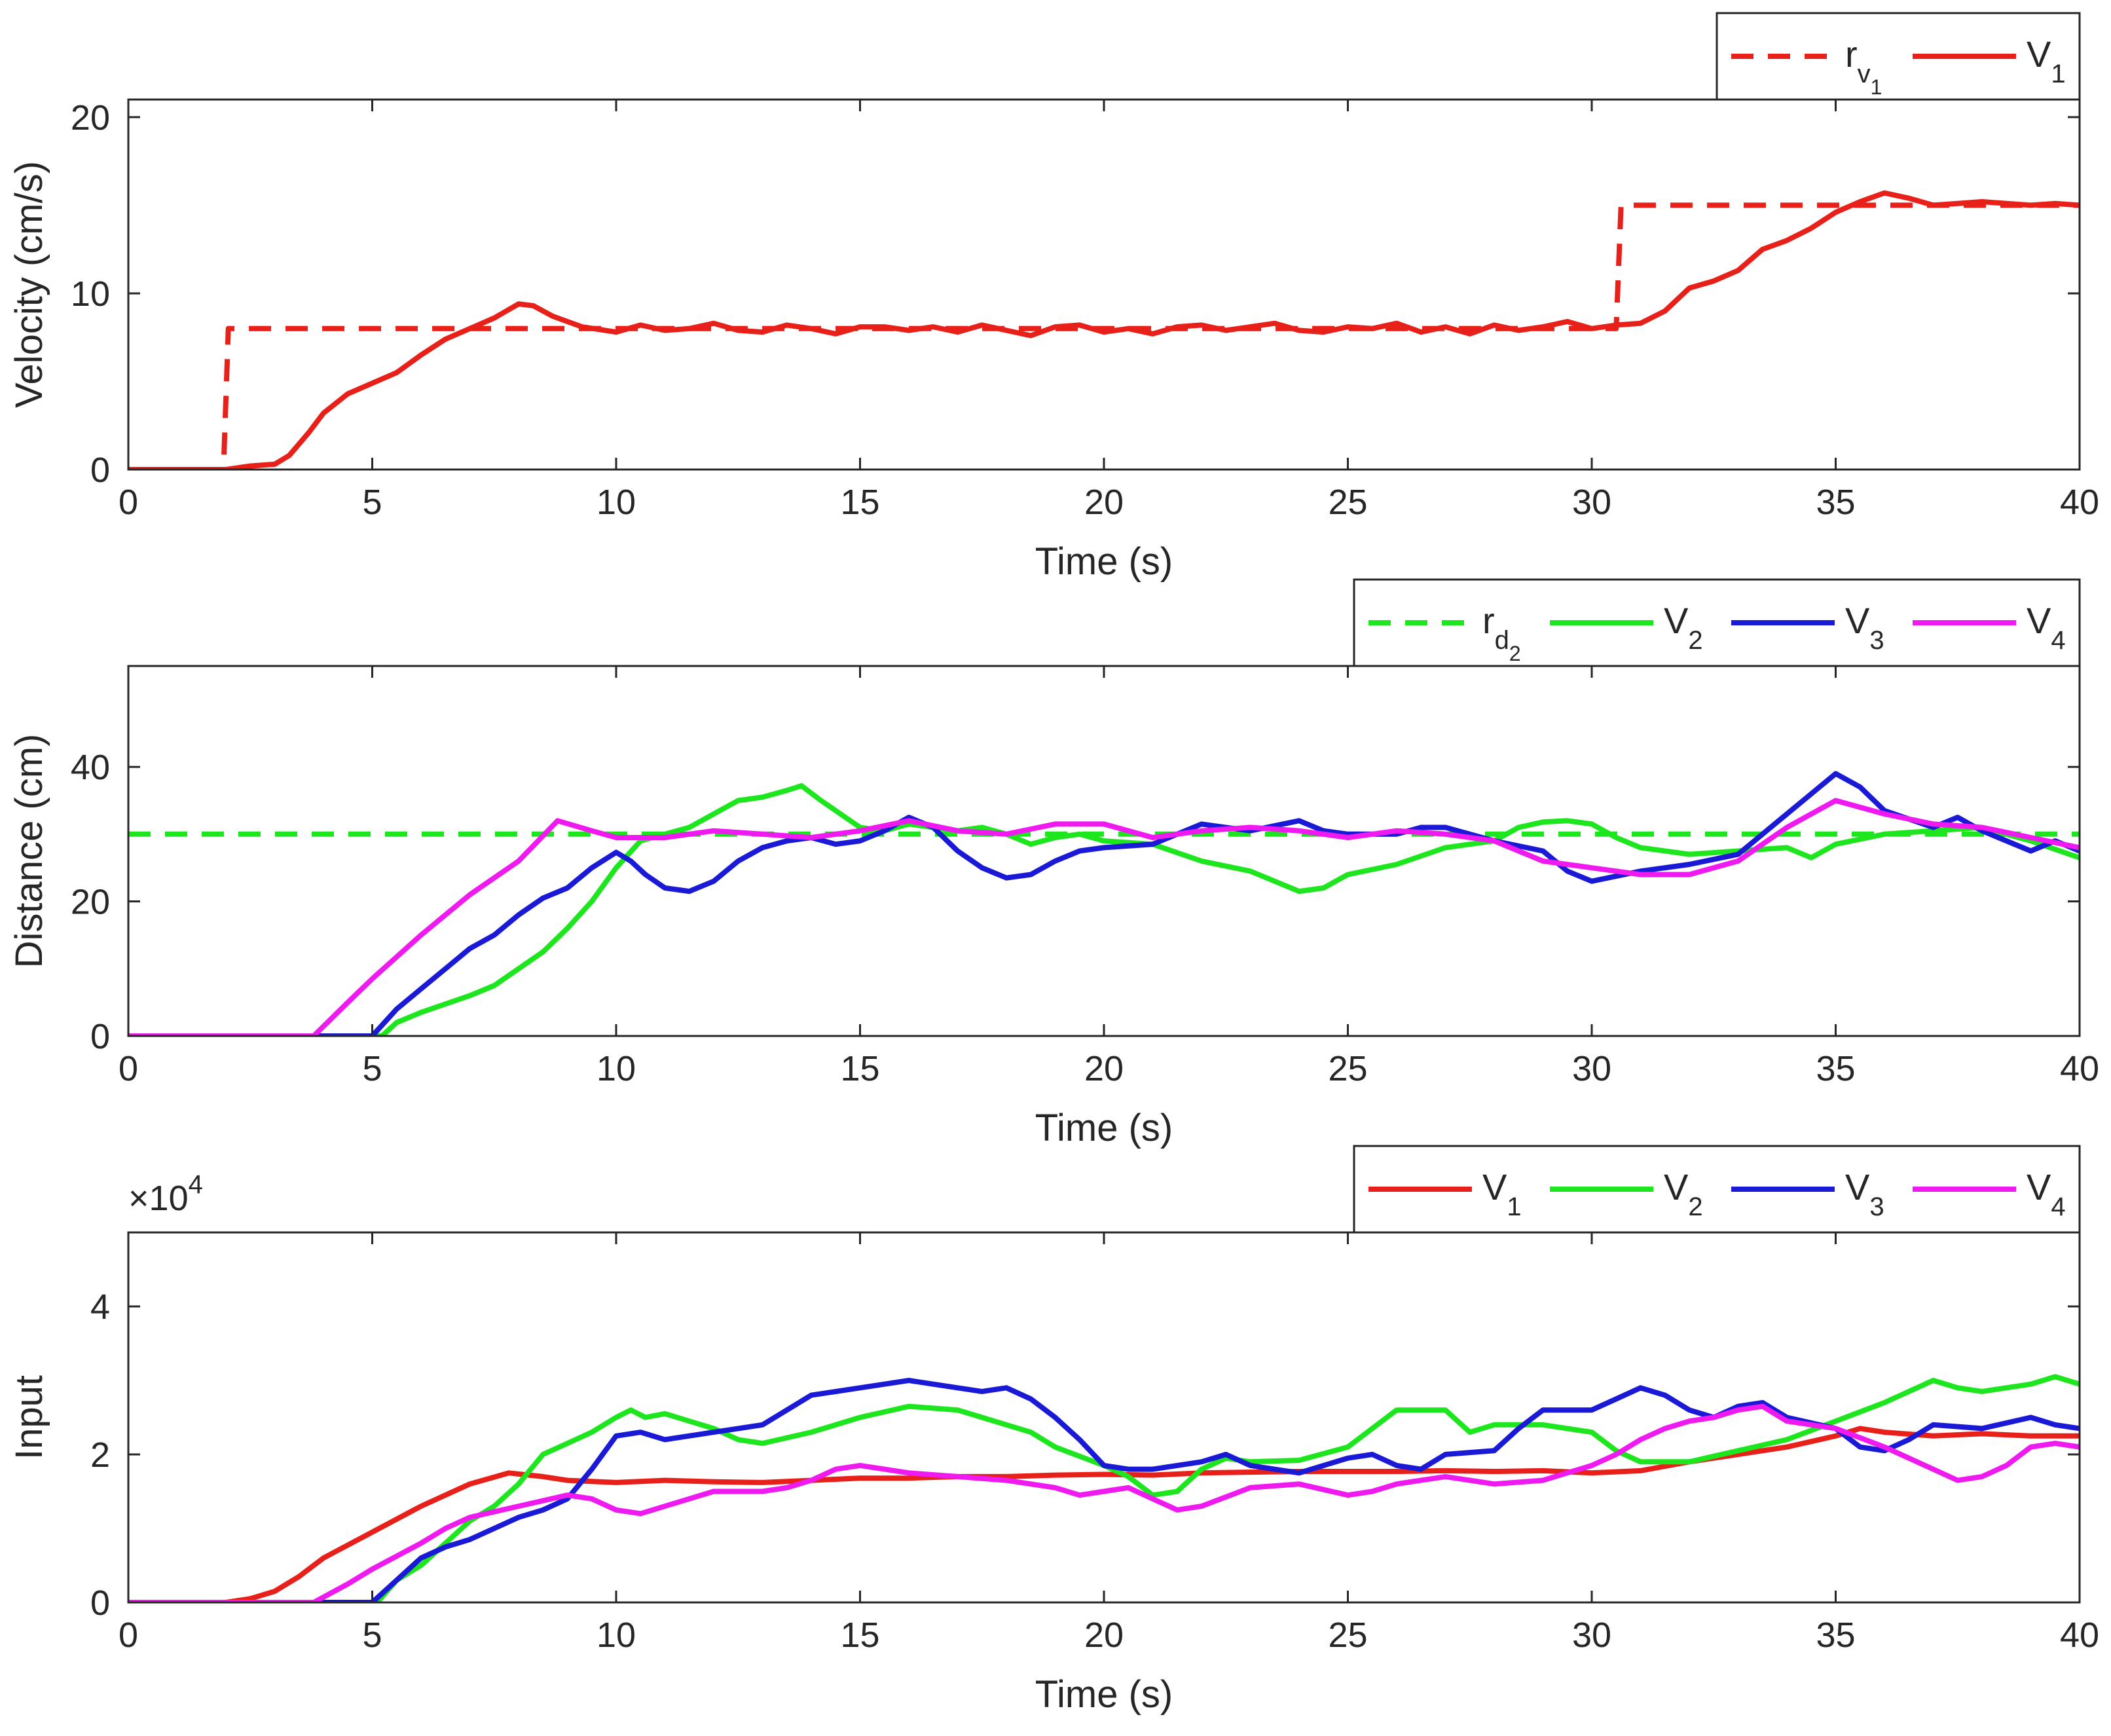 Image resolution: width=2111 pixels, height=1736 pixels. What do you see at coordinates (1864, 74) in the screenshot?
I see `legend-label-sub: v` at bounding box center [1864, 74].